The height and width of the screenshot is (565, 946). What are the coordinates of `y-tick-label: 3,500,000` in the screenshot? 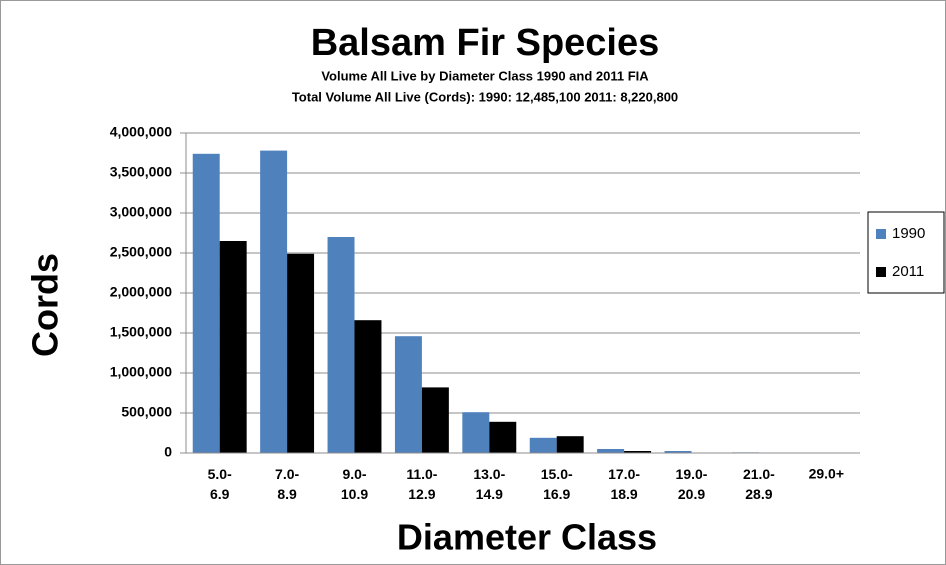 It's located at (141, 172).